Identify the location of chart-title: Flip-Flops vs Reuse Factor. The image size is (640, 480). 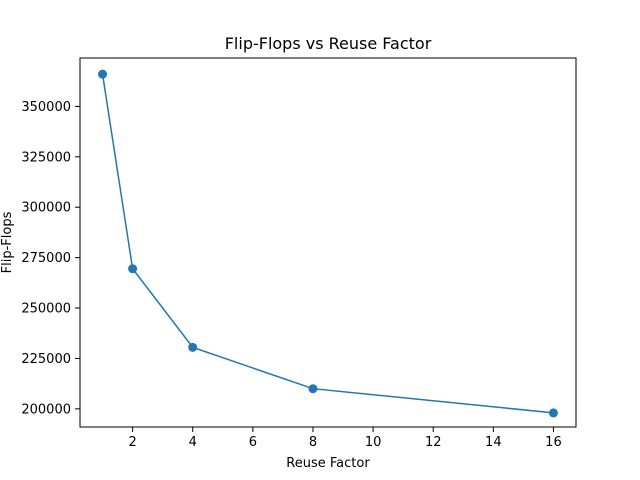
(328, 43).